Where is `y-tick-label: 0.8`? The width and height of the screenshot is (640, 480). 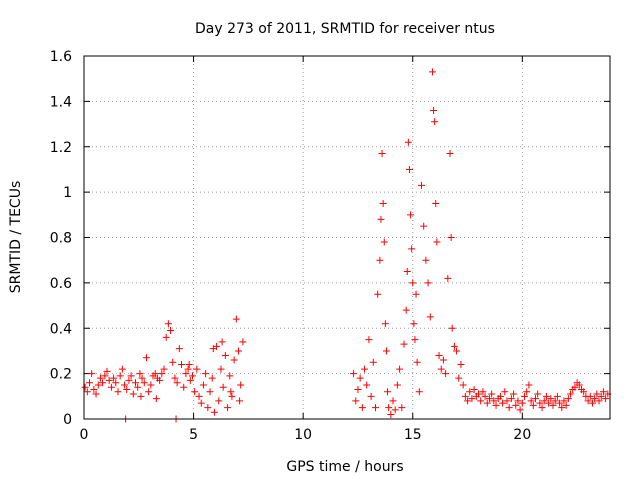 y-tick-label: 0.8 is located at coordinates (61, 239).